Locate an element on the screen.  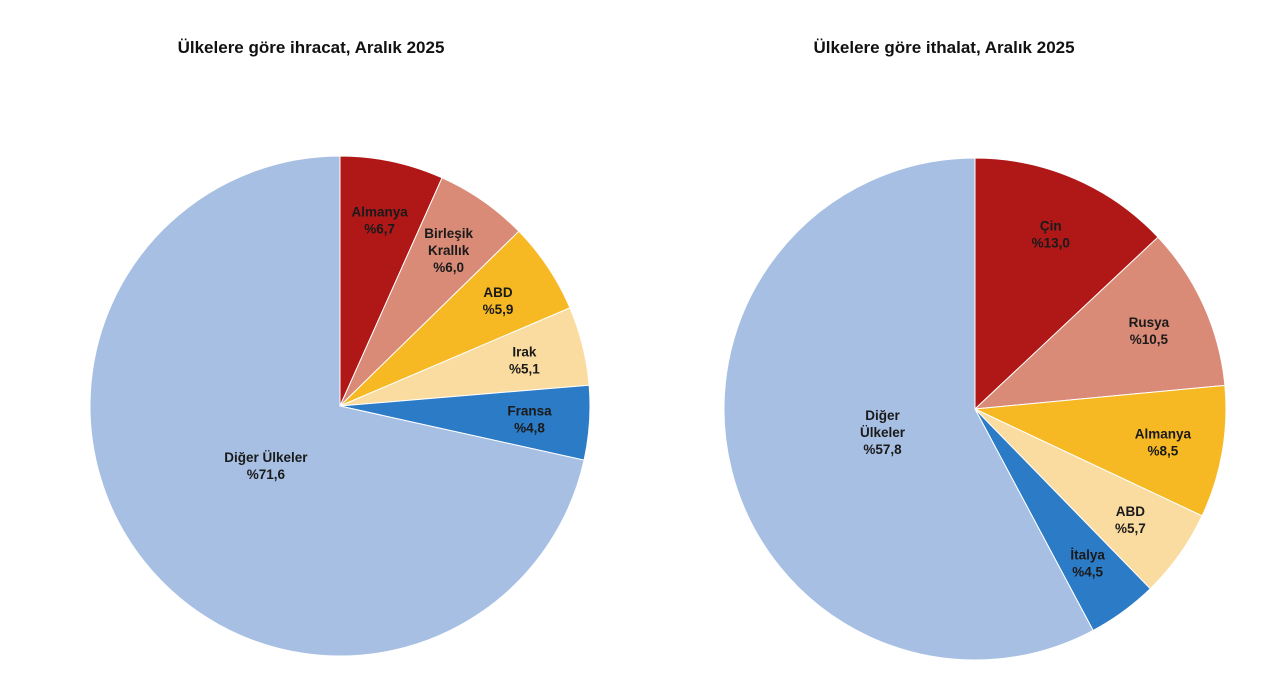
import-slice-label-4: İtalya %4,5 is located at coordinates (1087, 563).